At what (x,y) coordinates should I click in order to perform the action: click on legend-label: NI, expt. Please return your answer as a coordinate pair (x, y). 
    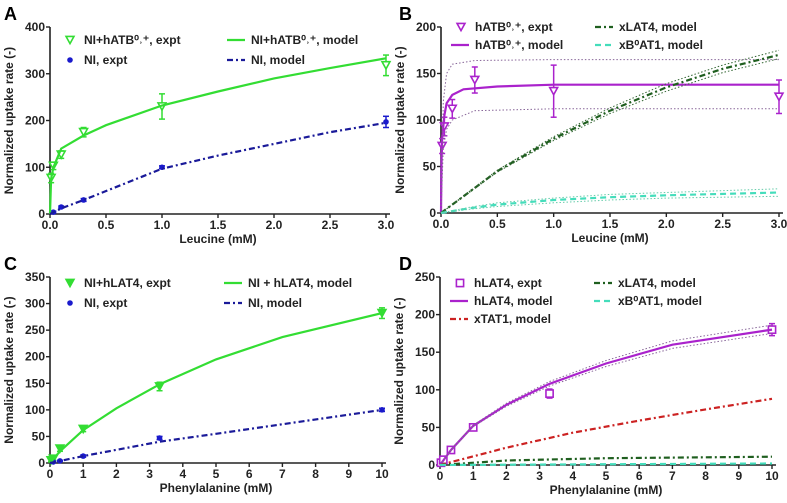
    Looking at the image, I should click on (105, 303).